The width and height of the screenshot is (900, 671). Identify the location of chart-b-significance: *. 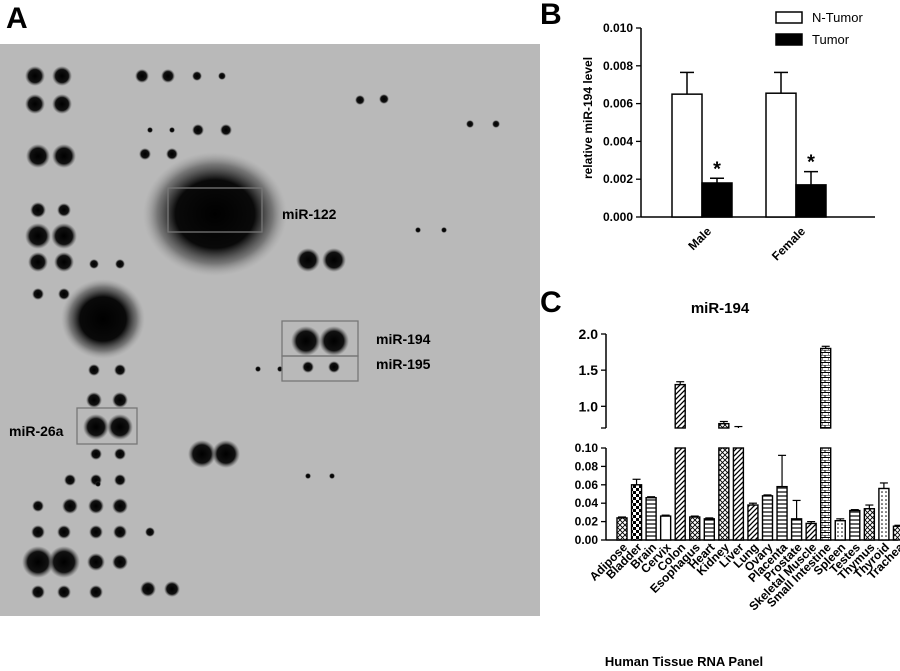
(811, 163).